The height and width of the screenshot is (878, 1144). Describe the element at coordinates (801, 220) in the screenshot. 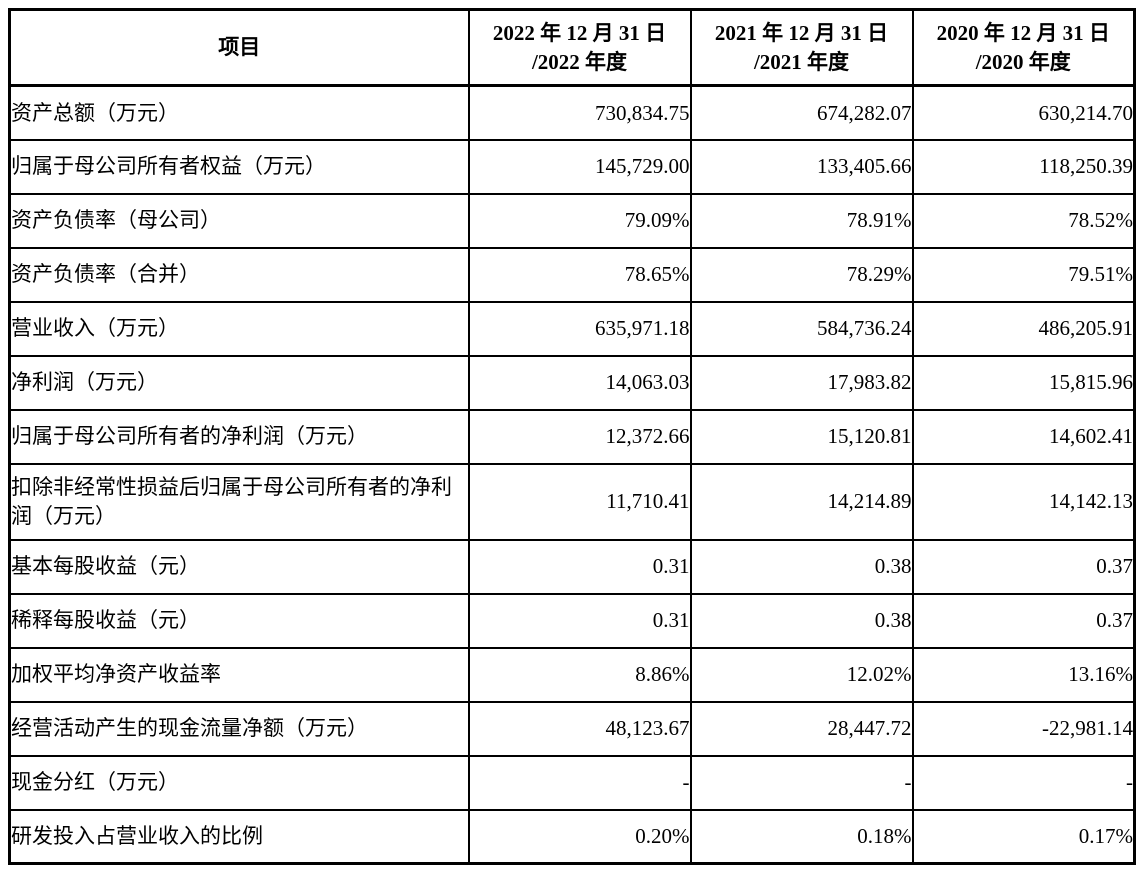

I see `value-2021: 78.91%` at that location.